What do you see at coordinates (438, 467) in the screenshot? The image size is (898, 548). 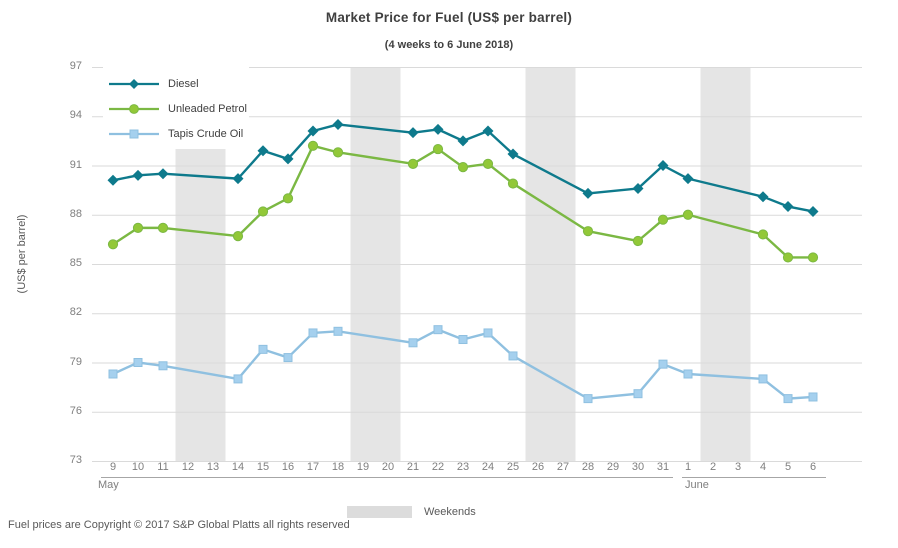 I see `x-tick-22: 22` at bounding box center [438, 467].